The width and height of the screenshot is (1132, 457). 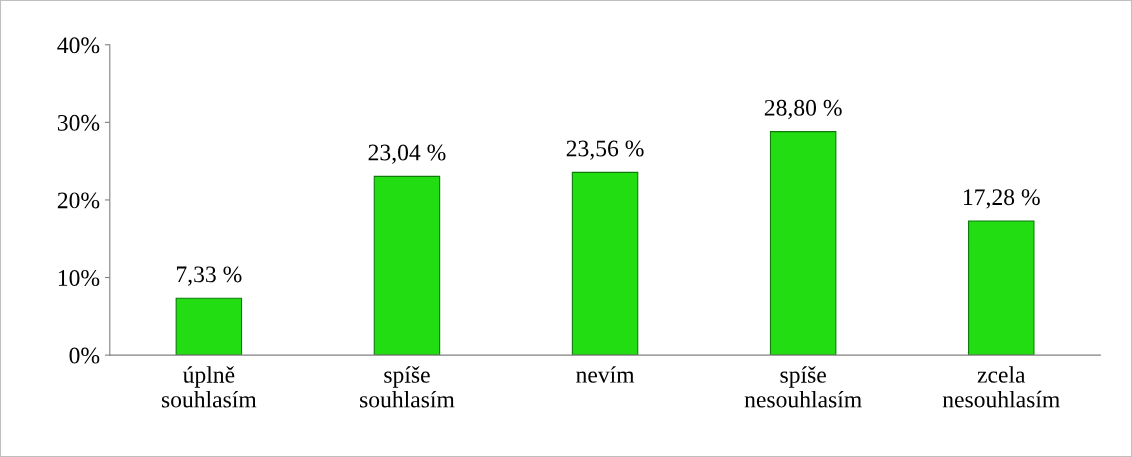 I want to click on data-label: 28,80 %, so click(x=803, y=109).